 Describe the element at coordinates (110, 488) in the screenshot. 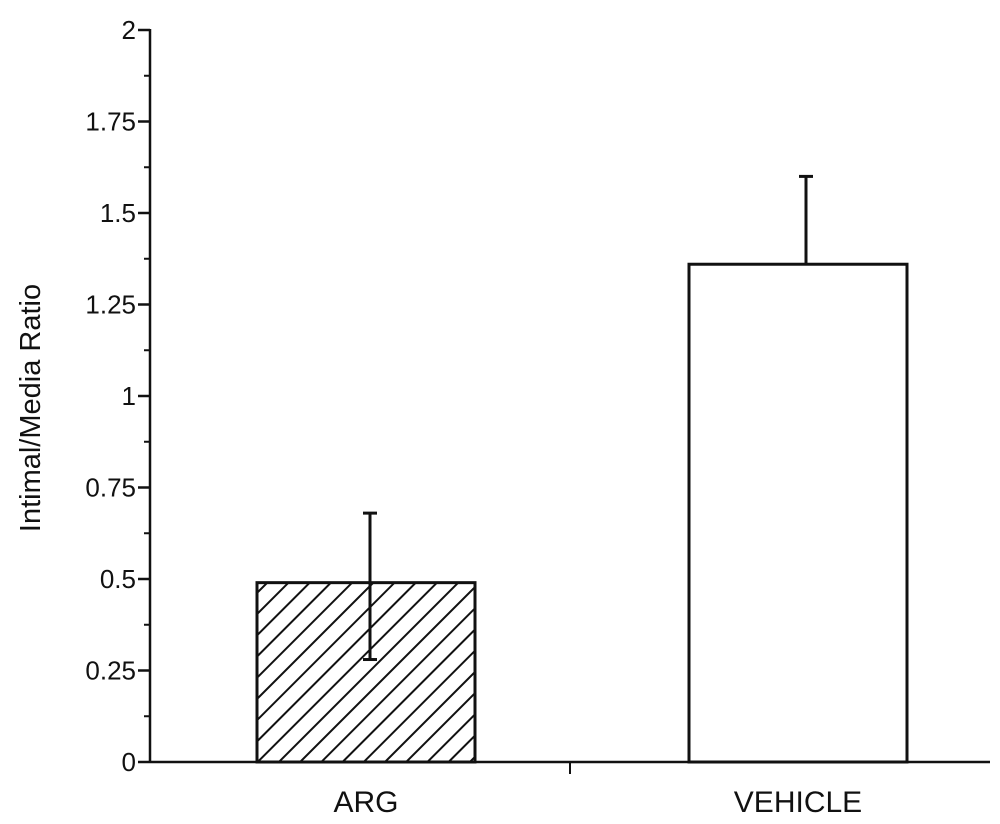

I see `y-tick-label: 0.75` at that location.